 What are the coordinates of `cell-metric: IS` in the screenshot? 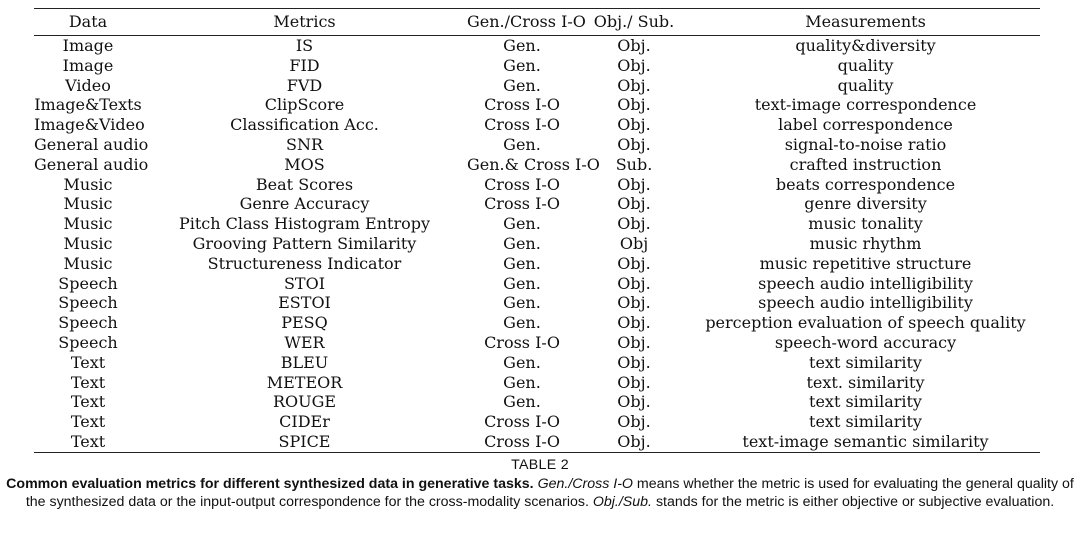 It's located at (304, 45).